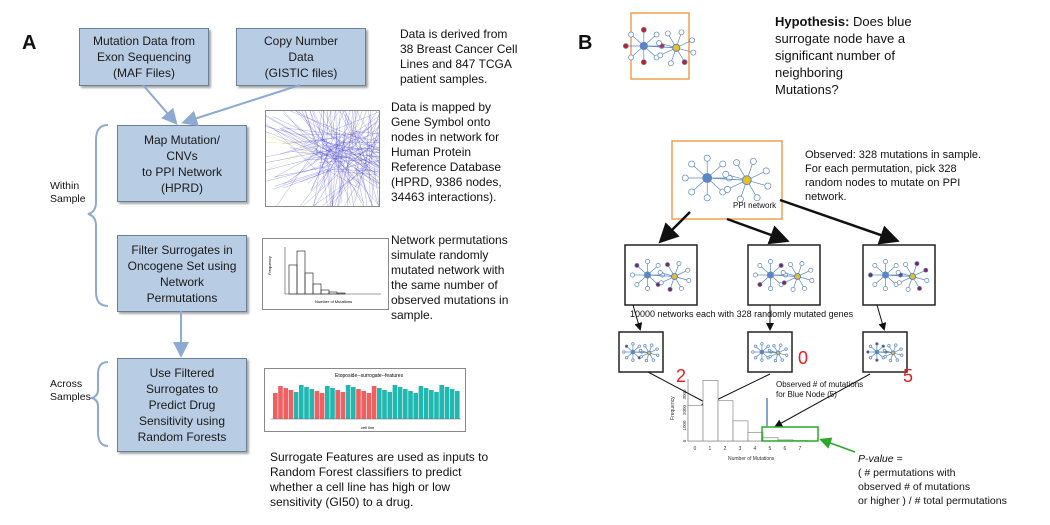 The image size is (1050, 525). Describe the element at coordinates (681, 376) in the screenshot. I see `count-label-1: 2` at that location.